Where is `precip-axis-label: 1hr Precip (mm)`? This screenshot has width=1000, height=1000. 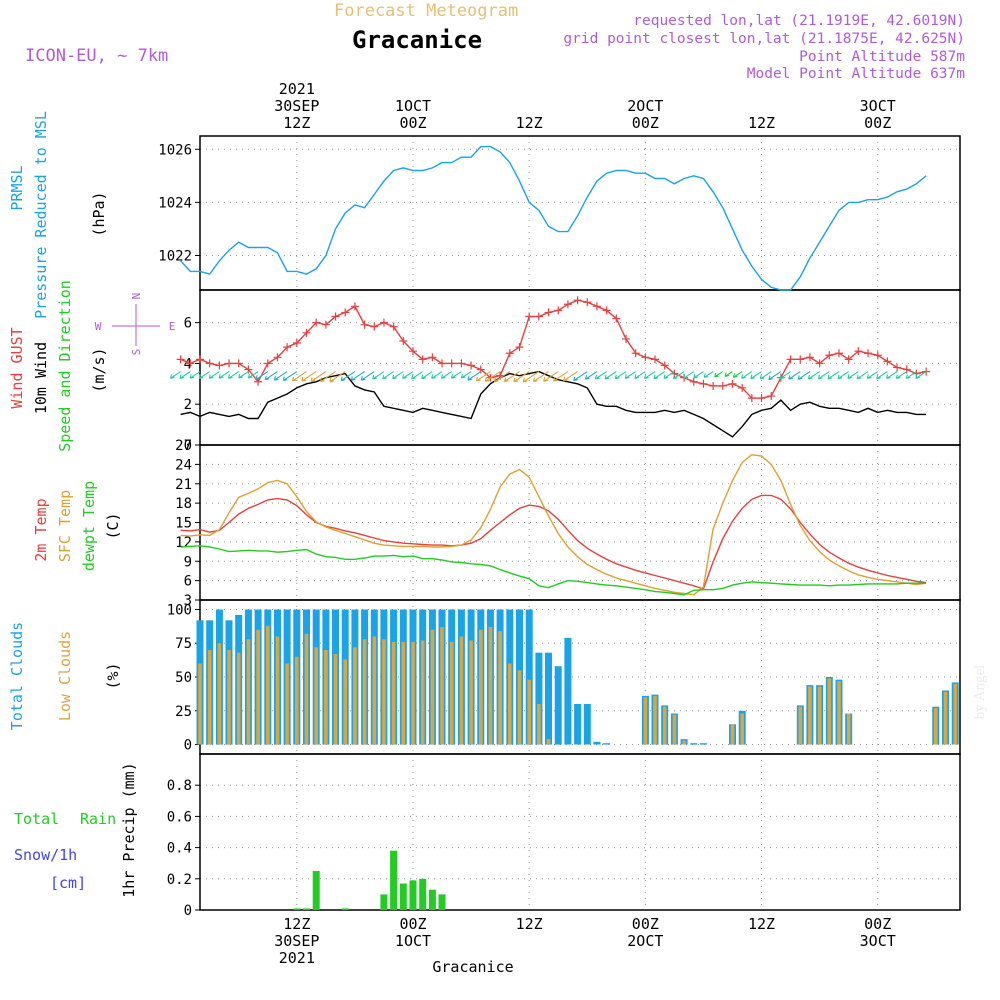 precip-axis-label: 1hr Precip (mm) is located at coordinates (129, 829).